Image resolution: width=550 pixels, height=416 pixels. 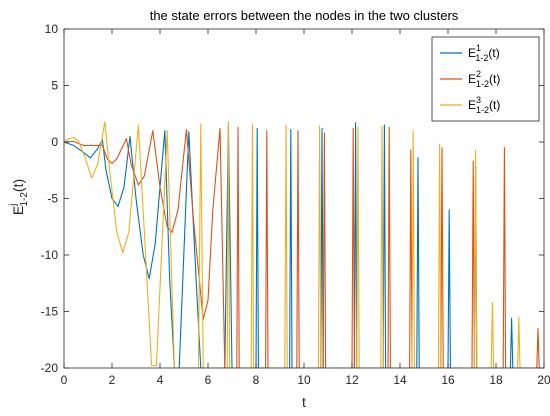 I want to click on legend-label-3: E3 1-2(t), so click(x=484, y=105).